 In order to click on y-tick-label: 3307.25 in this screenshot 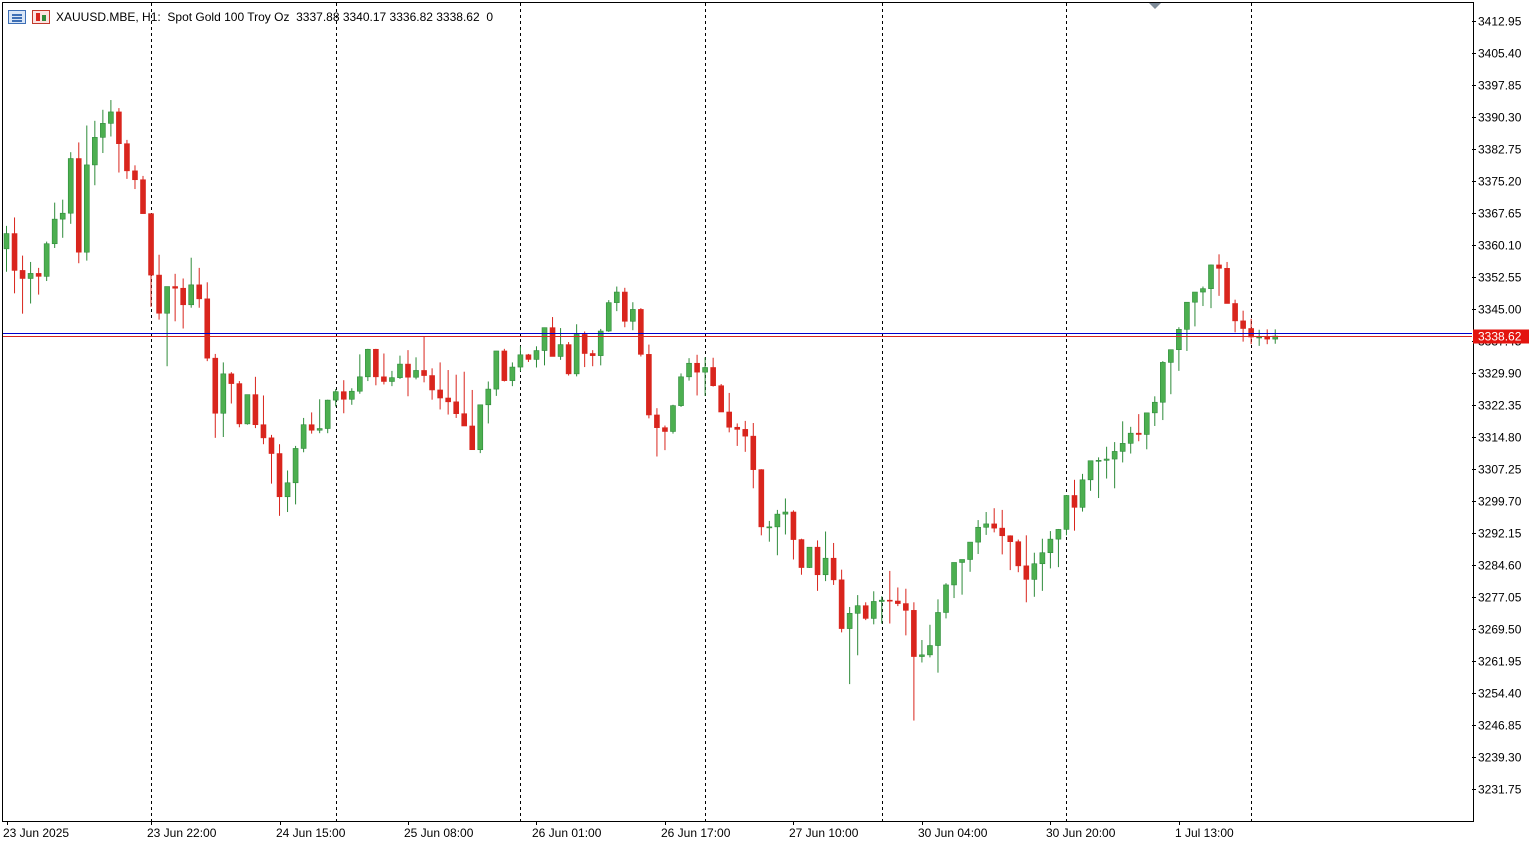, I will do `click(1500, 470)`.